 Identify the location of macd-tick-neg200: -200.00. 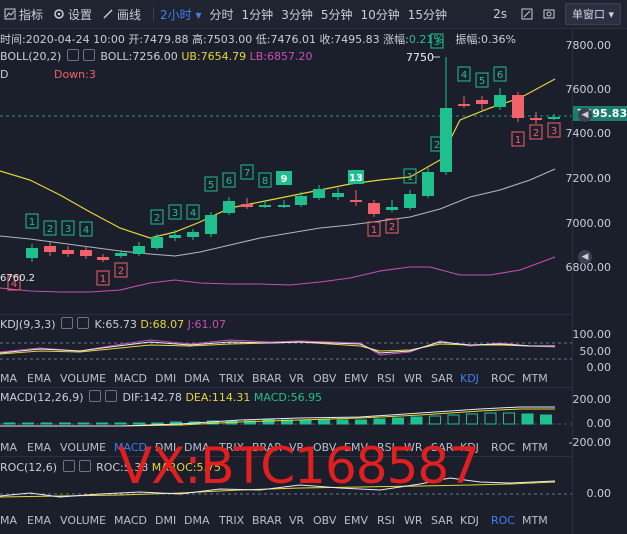
(589, 442).